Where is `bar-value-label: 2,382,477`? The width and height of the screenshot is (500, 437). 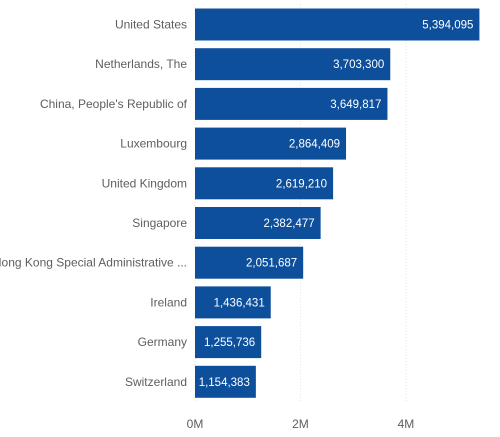
bar-value-label: 2,382,477 is located at coordinates (288, 224).